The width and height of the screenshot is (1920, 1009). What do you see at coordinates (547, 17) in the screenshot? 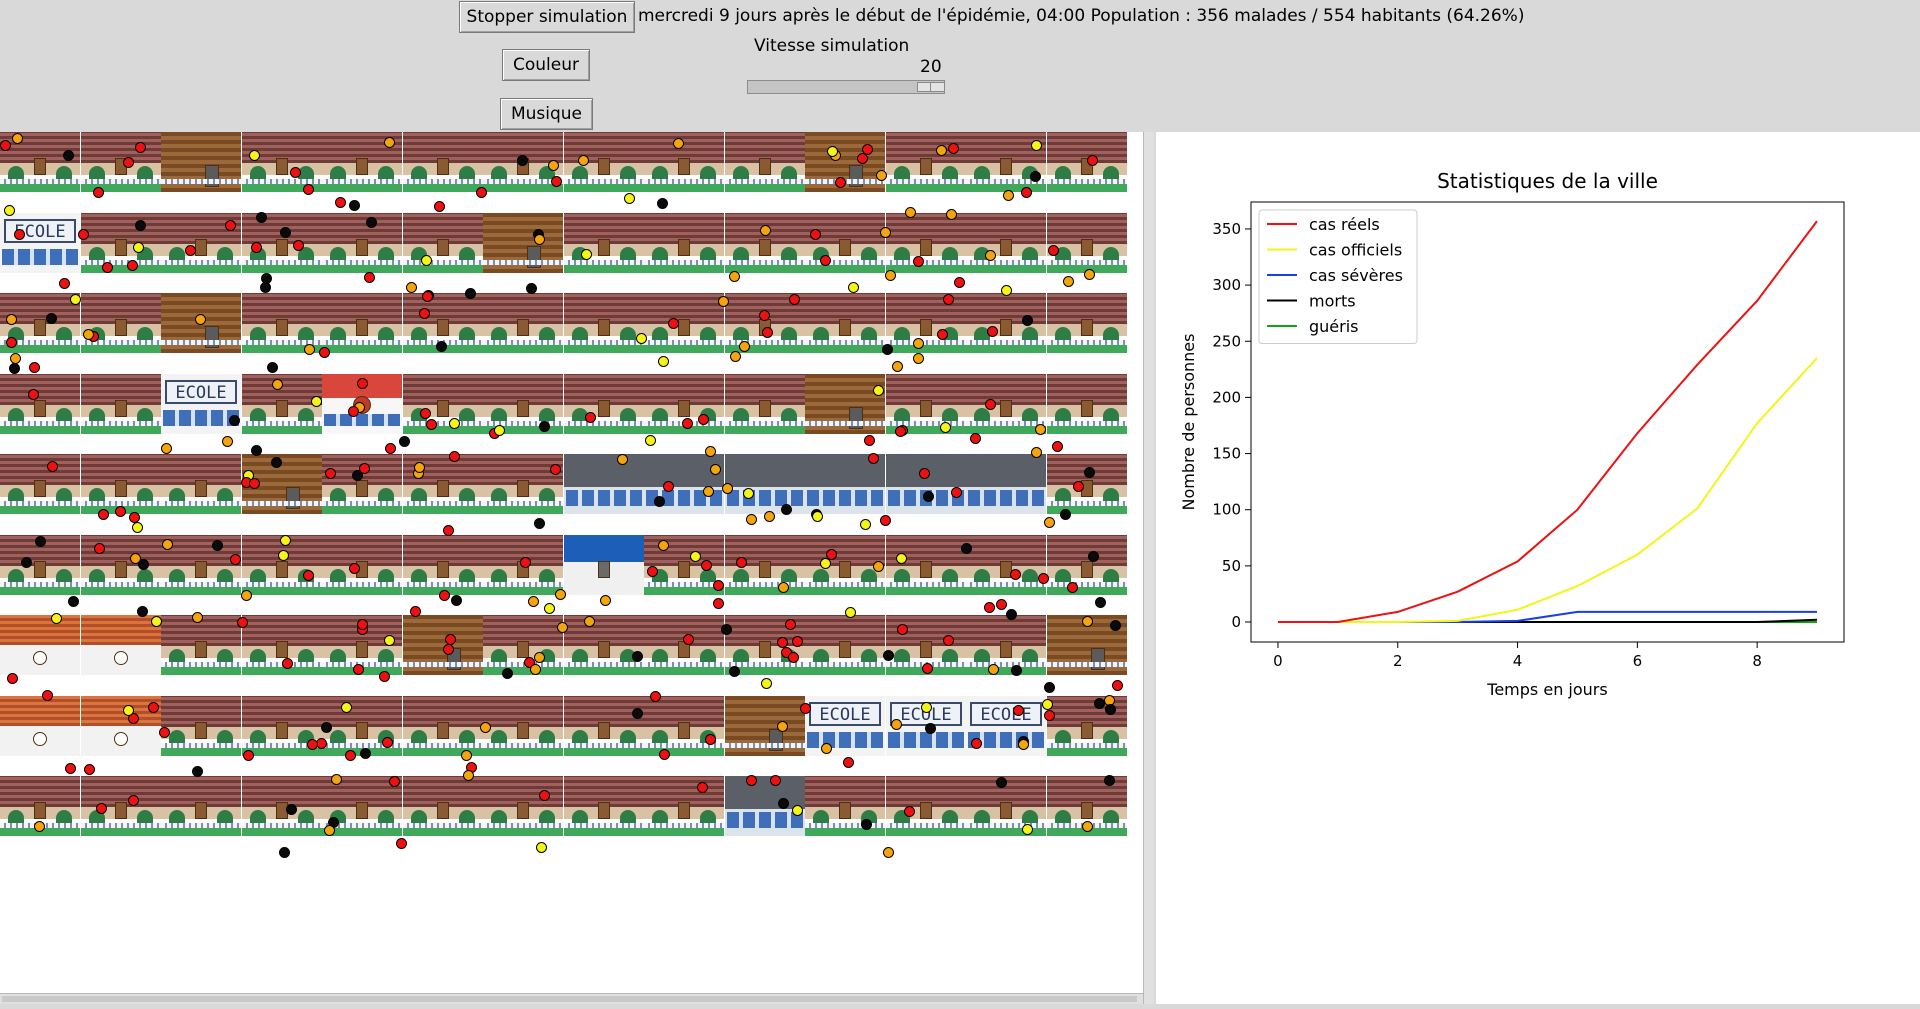
I see `stop-simulation-button: Stopper simulation` at bounding box center [547, 17].